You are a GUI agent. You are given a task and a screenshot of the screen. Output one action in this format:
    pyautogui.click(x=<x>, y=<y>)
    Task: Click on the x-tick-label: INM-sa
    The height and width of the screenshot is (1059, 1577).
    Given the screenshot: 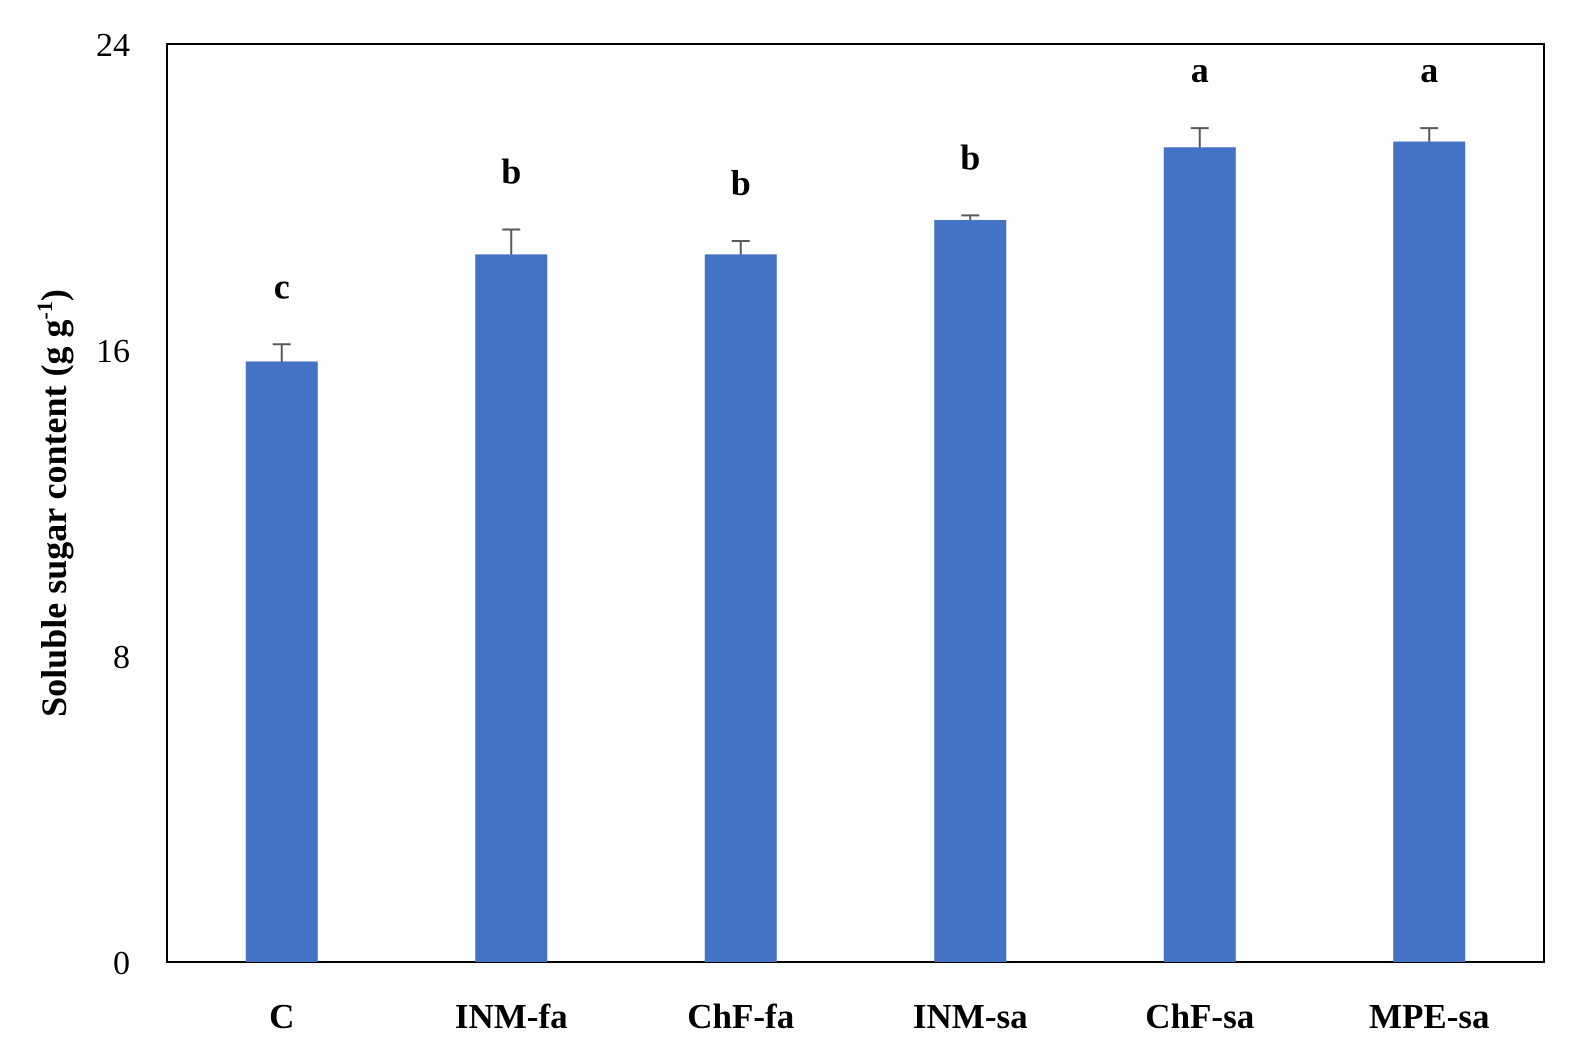 What is the action you would take?
    pyautogui.click(x=970, y=1016)
    